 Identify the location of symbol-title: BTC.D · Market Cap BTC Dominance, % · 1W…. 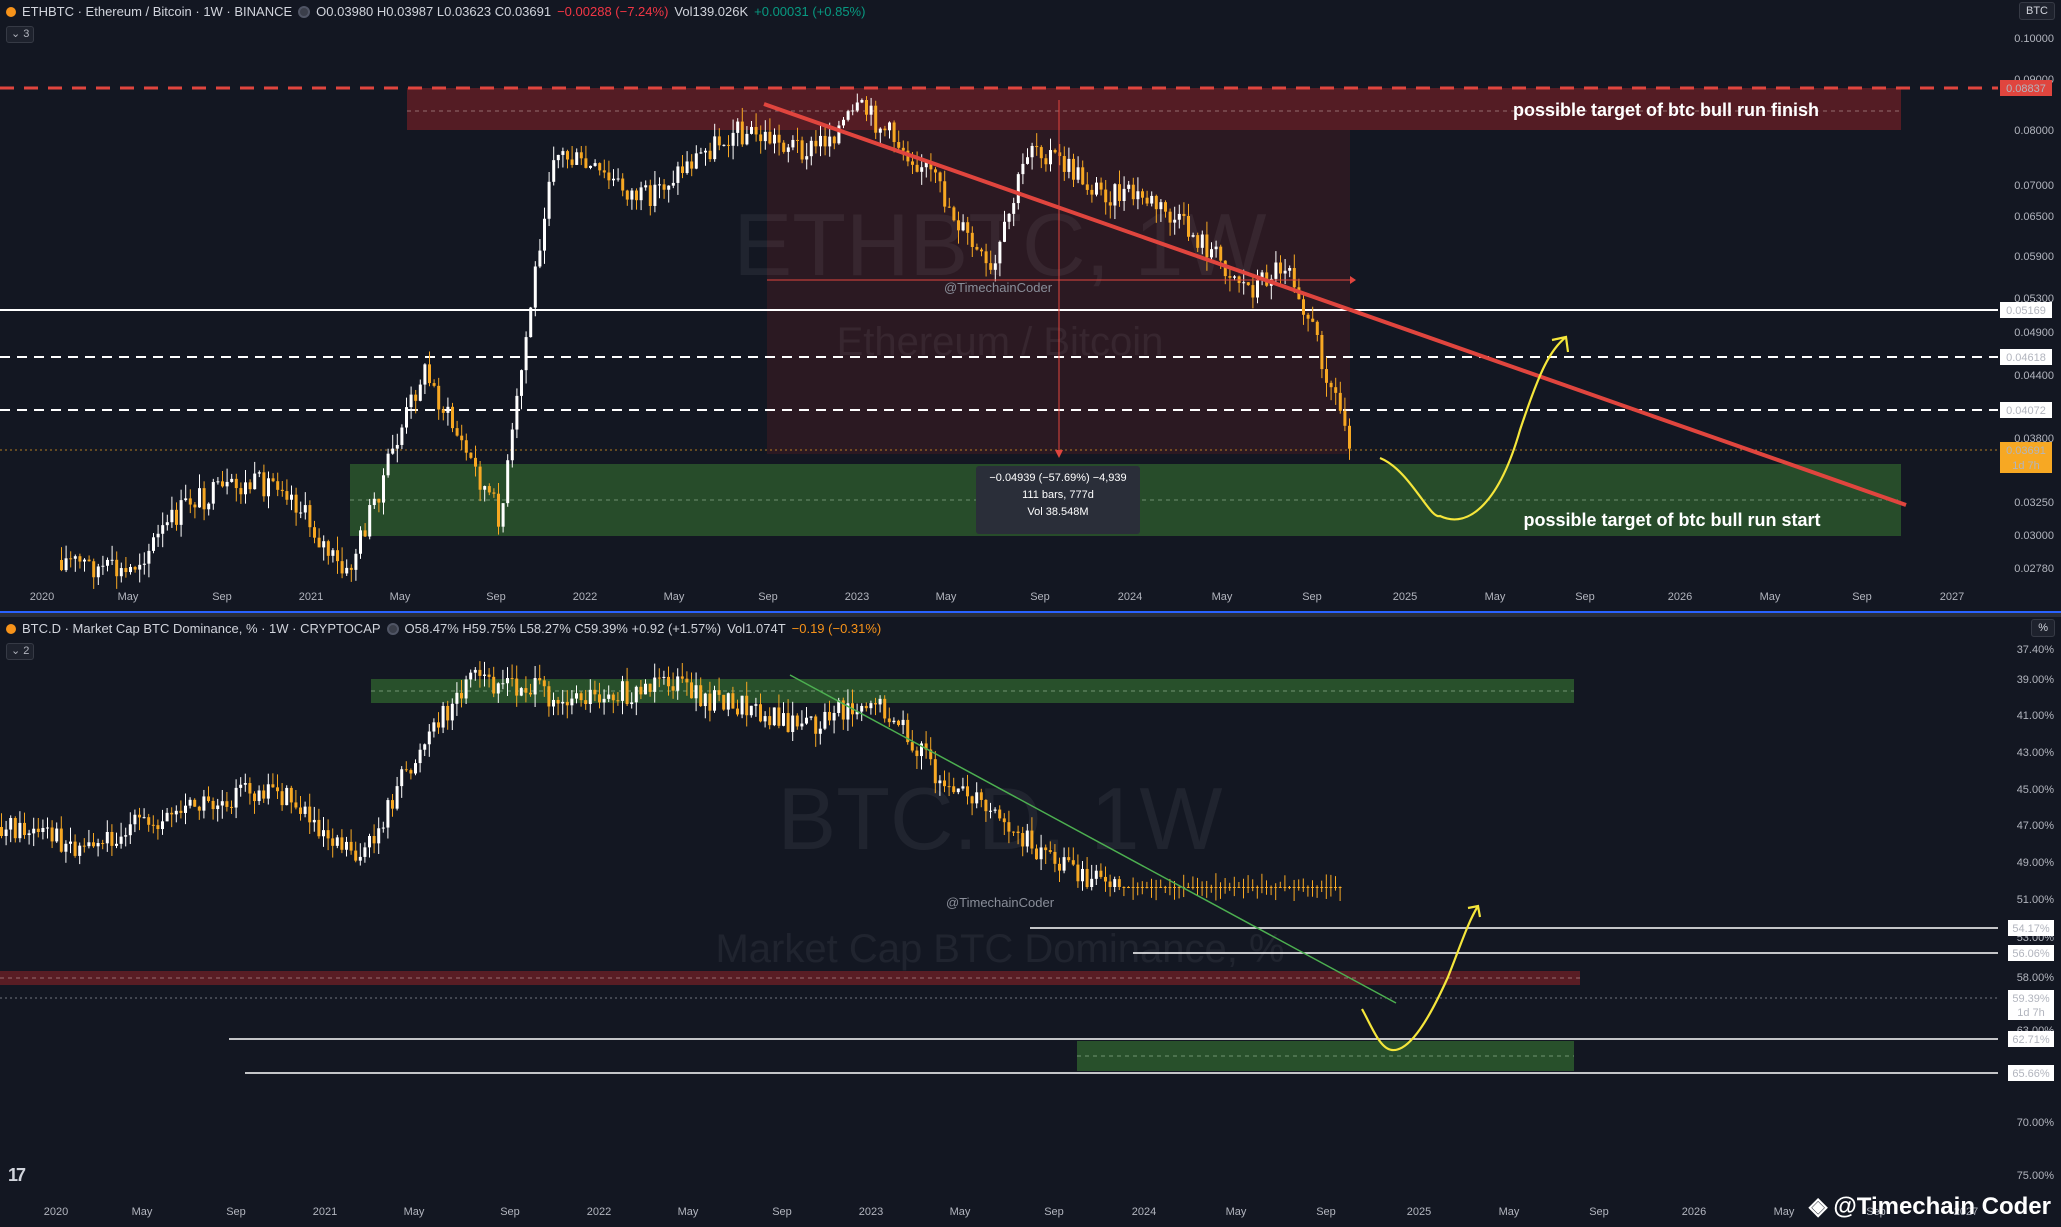
(201, 628).